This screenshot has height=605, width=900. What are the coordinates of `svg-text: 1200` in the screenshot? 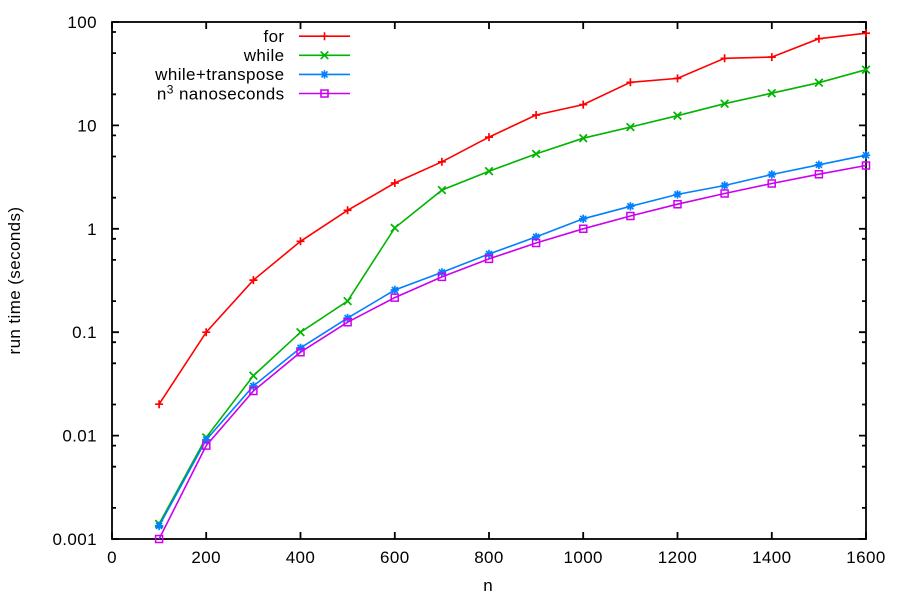 It's located at (677, 557).